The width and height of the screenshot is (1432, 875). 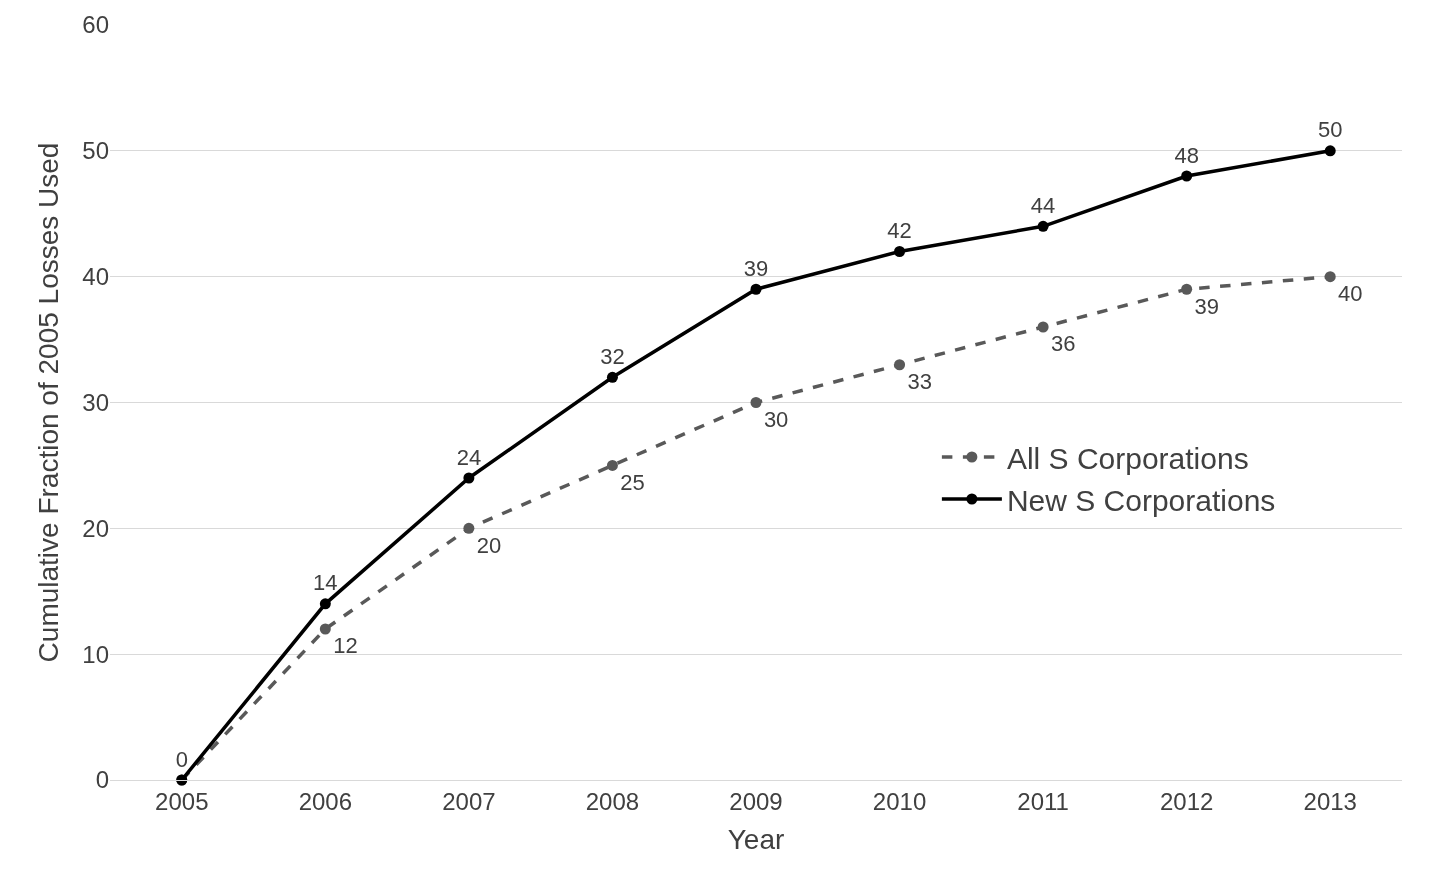 I want to click on data-label: 24, so click(x=469, y=457).